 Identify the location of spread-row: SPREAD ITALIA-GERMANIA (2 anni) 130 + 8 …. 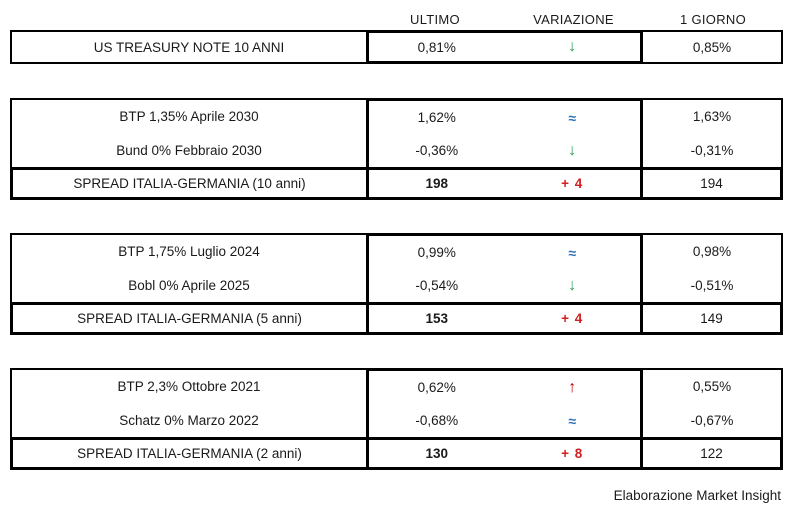
(396, 453).